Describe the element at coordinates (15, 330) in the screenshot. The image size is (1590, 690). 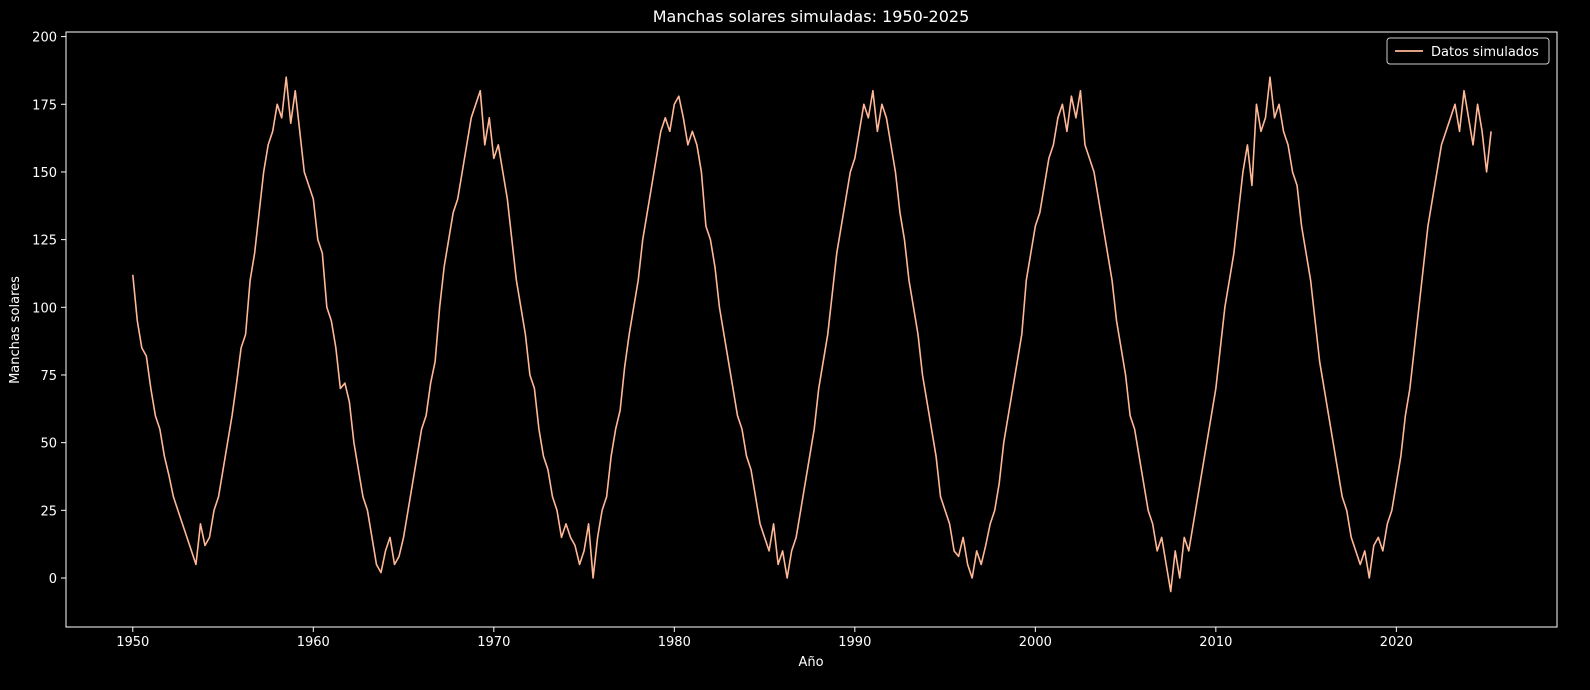
I see `y-axis-label: Manchas solares` at that location.